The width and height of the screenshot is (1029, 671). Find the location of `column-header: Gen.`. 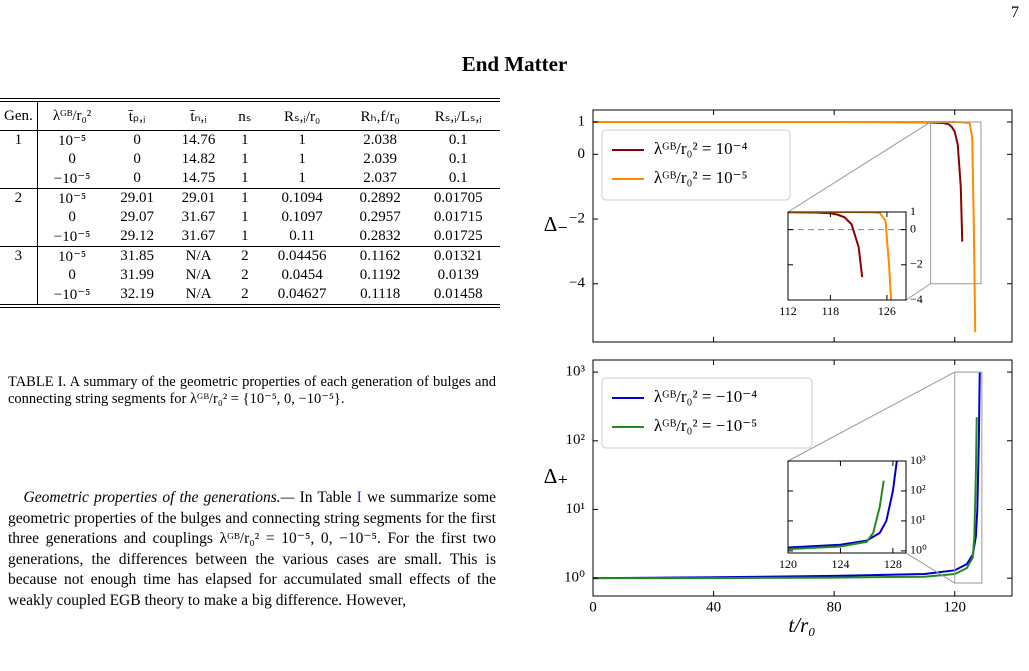

column-header: Gen. is located at coordinates (19, 115).